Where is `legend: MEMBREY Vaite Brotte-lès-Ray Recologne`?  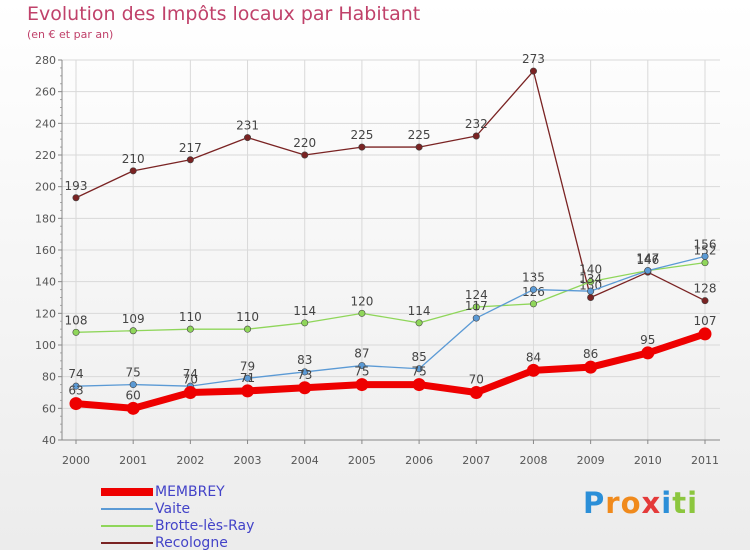
legend: MEMBREY Vaite Brotte-lès-Ray Recologne is located at coordinates (177, 517).